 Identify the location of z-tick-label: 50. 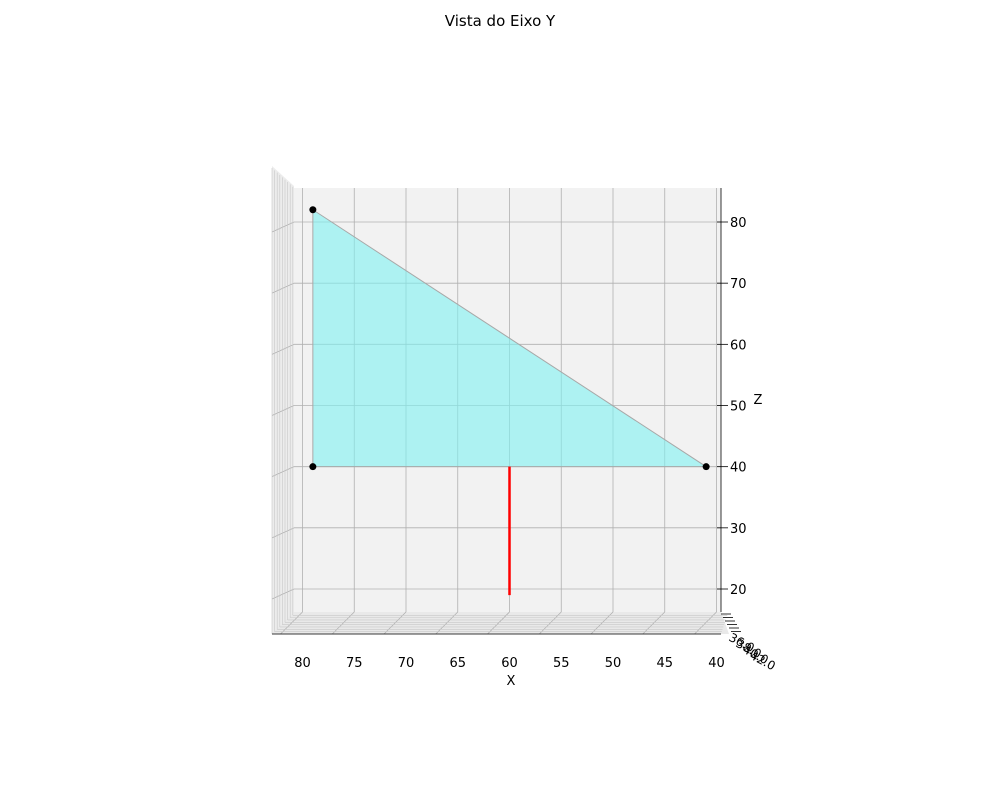
(738, 407).